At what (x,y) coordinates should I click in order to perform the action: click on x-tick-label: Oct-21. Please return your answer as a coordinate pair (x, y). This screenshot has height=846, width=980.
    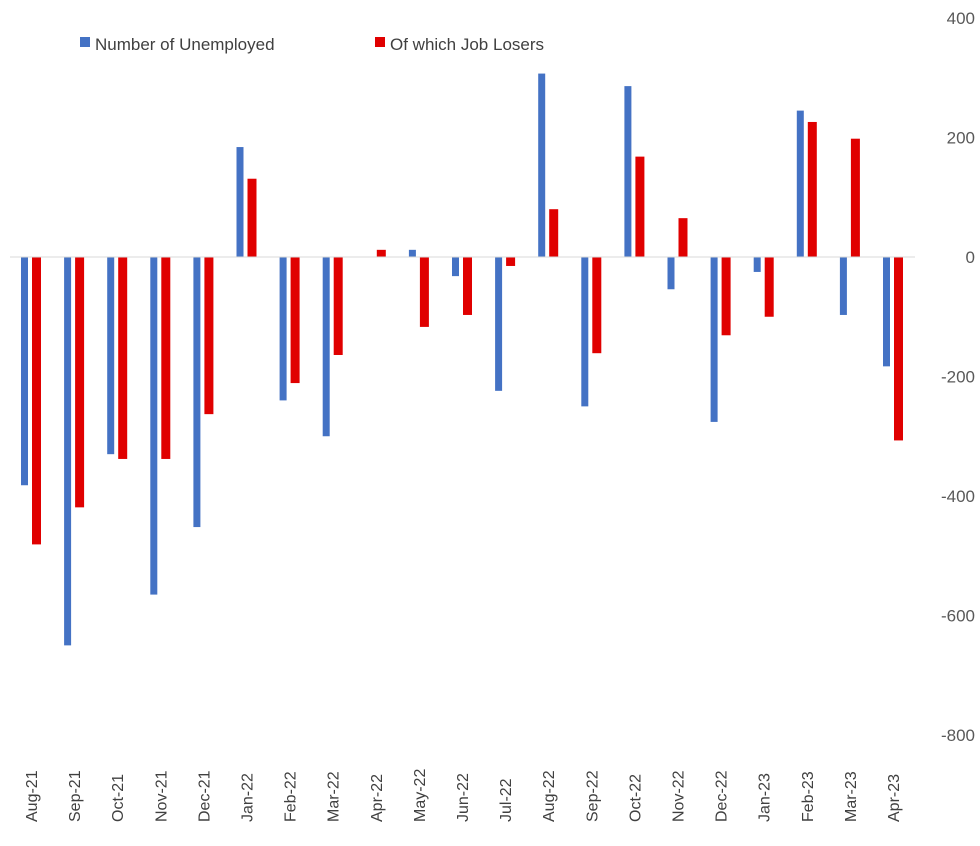
    Looking at the image, I should click on (118, 798).